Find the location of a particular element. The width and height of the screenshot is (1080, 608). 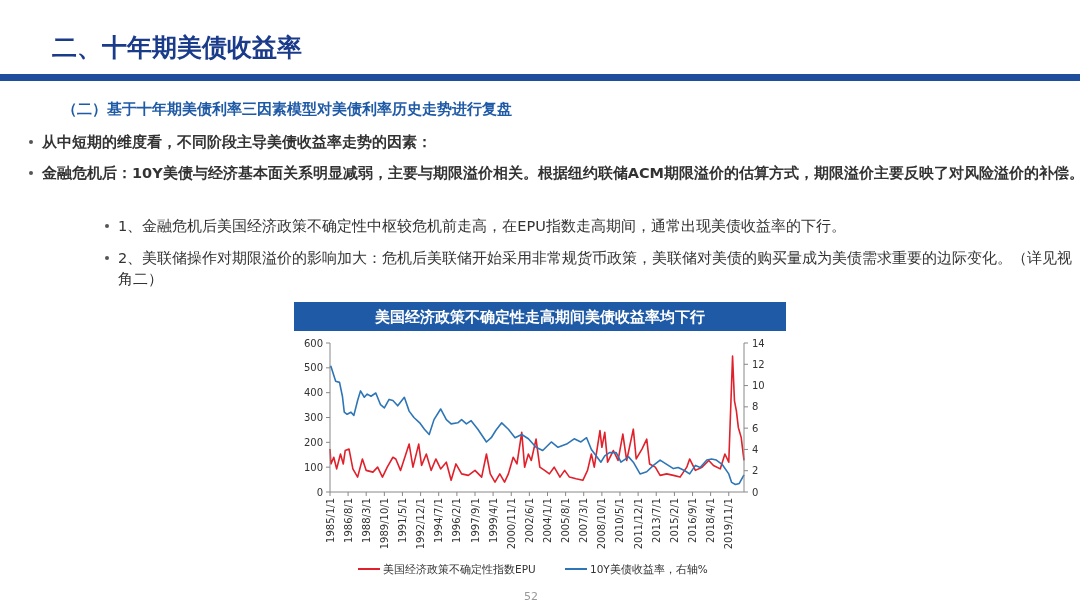

y-tick-label: 200 is located at coordinates (313, 442).